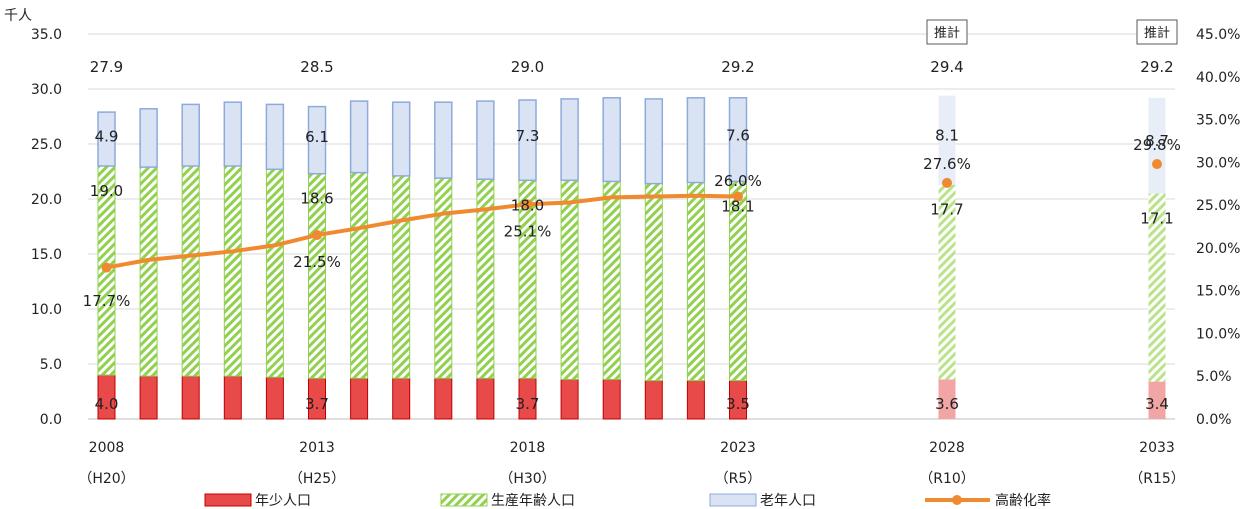 The height and width of the screenshot is (509, 1260). Describe the element at coordinates (653, 400) in the screenshot. I see `bar-youth-2021` at that location.